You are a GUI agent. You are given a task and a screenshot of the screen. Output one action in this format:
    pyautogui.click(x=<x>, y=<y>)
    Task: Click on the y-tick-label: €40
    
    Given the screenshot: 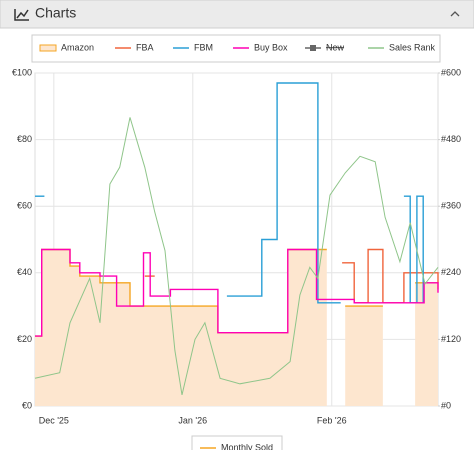 What is the action you would take?
    pyautogui.click(x=24, y=272)
    